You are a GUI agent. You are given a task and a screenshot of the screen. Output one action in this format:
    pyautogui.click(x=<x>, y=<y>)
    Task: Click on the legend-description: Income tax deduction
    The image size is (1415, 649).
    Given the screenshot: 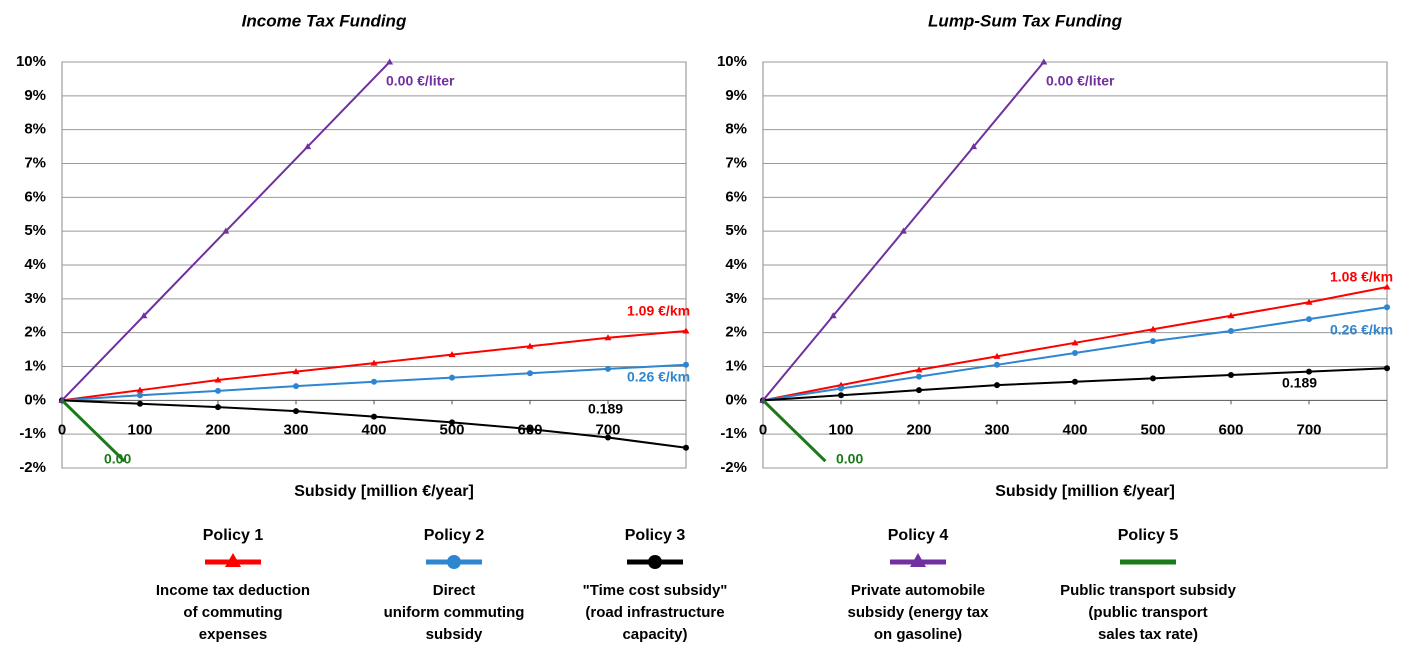 What is the action you would take?
    pyautogui.click(x=233, y=590)
    